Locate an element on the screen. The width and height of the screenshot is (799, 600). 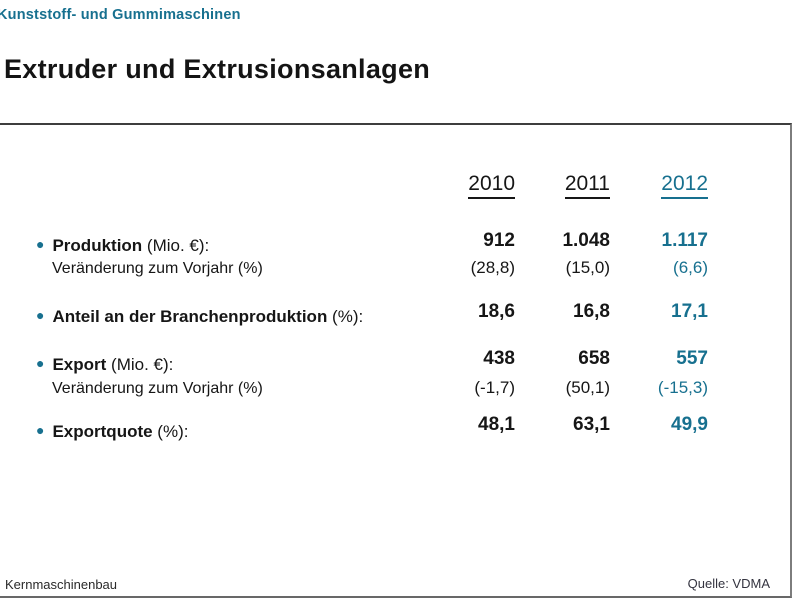
table-cell: (-1,7) is located at coordinates (494, 387).